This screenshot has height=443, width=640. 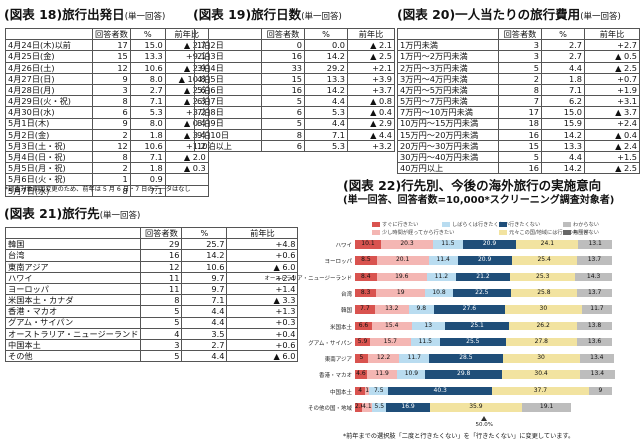 What do you see at coordinates (554, 233) in the screenshot?
I see `legend-label: 元々この国/地域には行くつもりがない` at bounding box center [554, 233].